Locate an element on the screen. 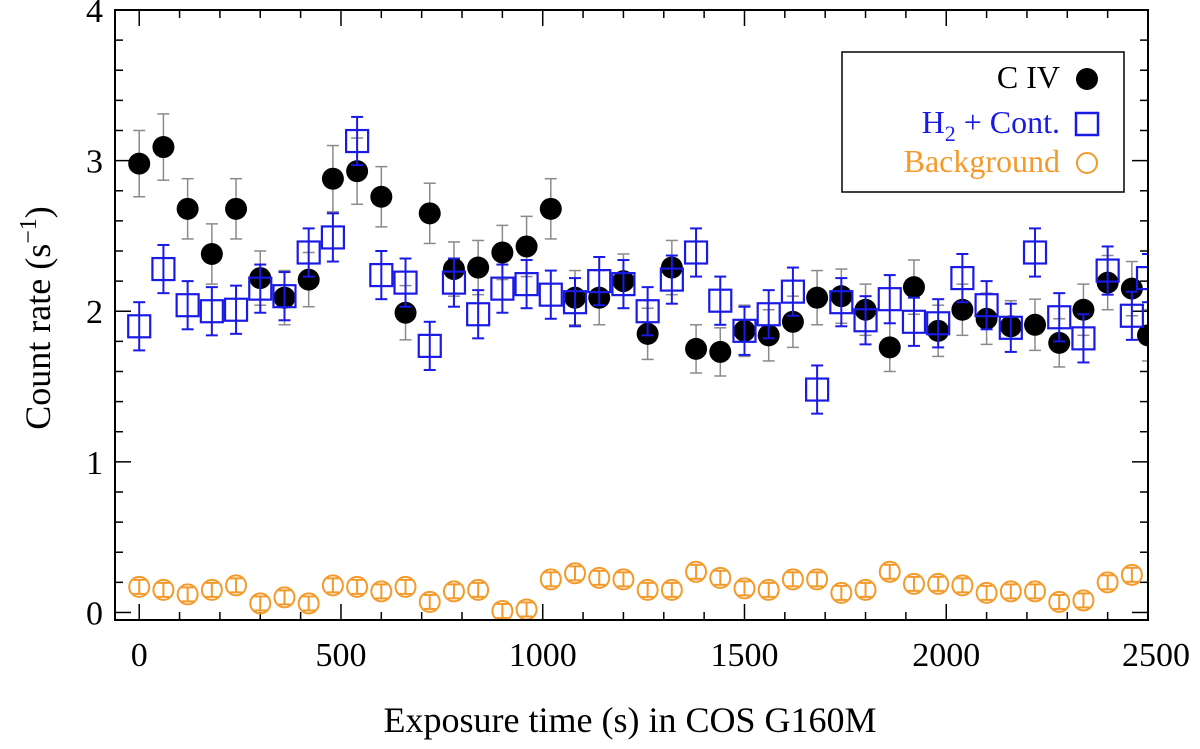 This screenshot has width=1200, height=749. legend-label-background: Background is located at coordinates (982, 161).